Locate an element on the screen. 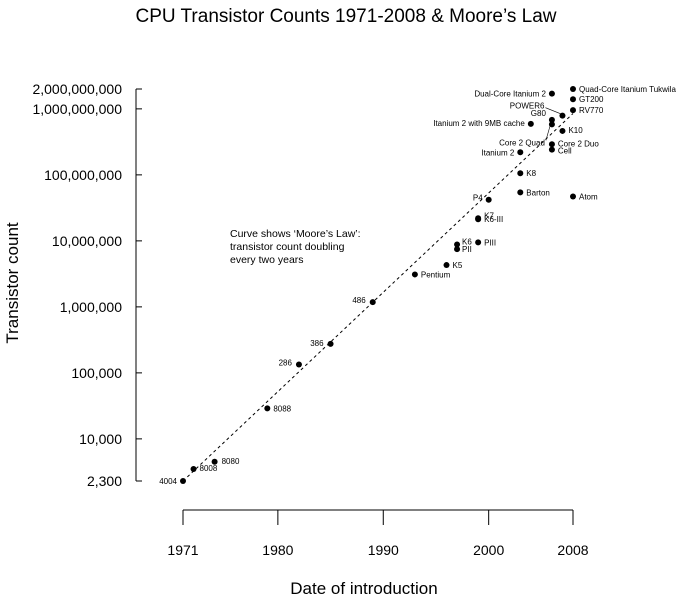  data-point-piii is located at coordinates (478, 242).